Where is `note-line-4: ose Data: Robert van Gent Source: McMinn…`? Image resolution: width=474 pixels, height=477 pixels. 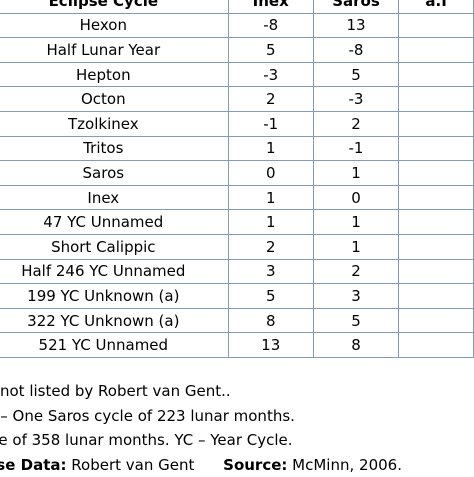
note-line-4: ose Data: Robert van Gent Source: McMinn… is located at coordinates (237, 465).